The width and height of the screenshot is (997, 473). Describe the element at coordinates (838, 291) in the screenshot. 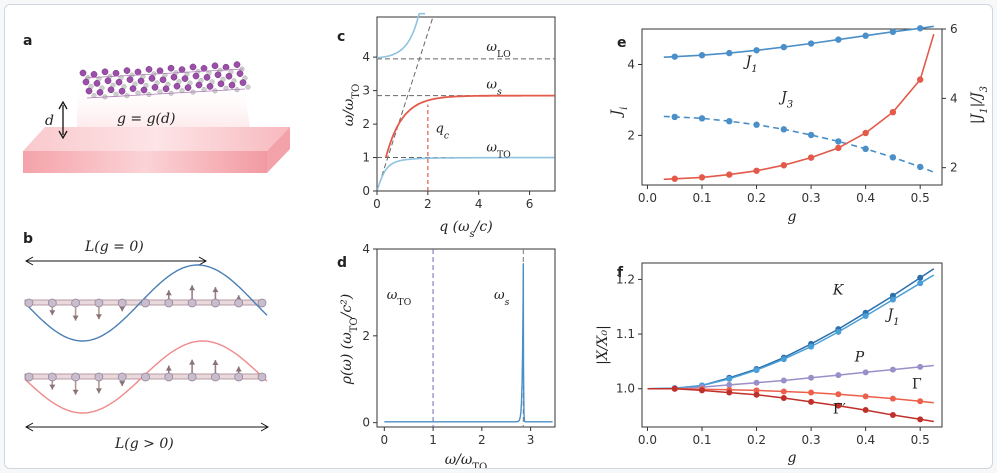

I see `f-label-K: K` at that location.